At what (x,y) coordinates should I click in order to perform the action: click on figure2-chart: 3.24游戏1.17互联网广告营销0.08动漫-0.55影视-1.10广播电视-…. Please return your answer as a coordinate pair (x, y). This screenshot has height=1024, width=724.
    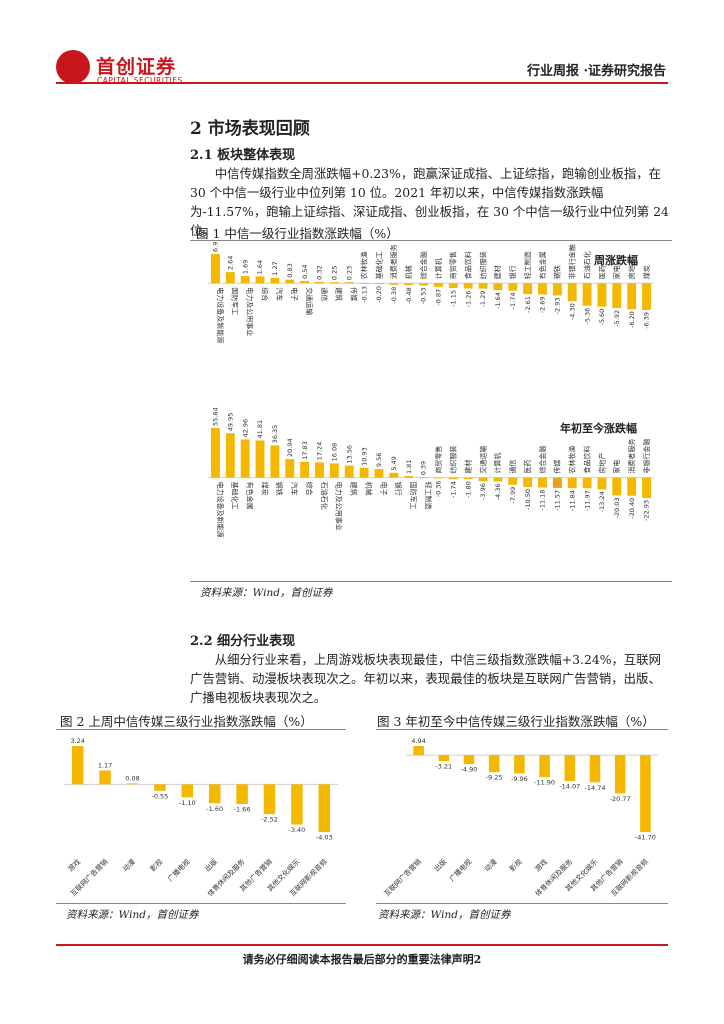
    Looking at the image, I should click on (201, 817).